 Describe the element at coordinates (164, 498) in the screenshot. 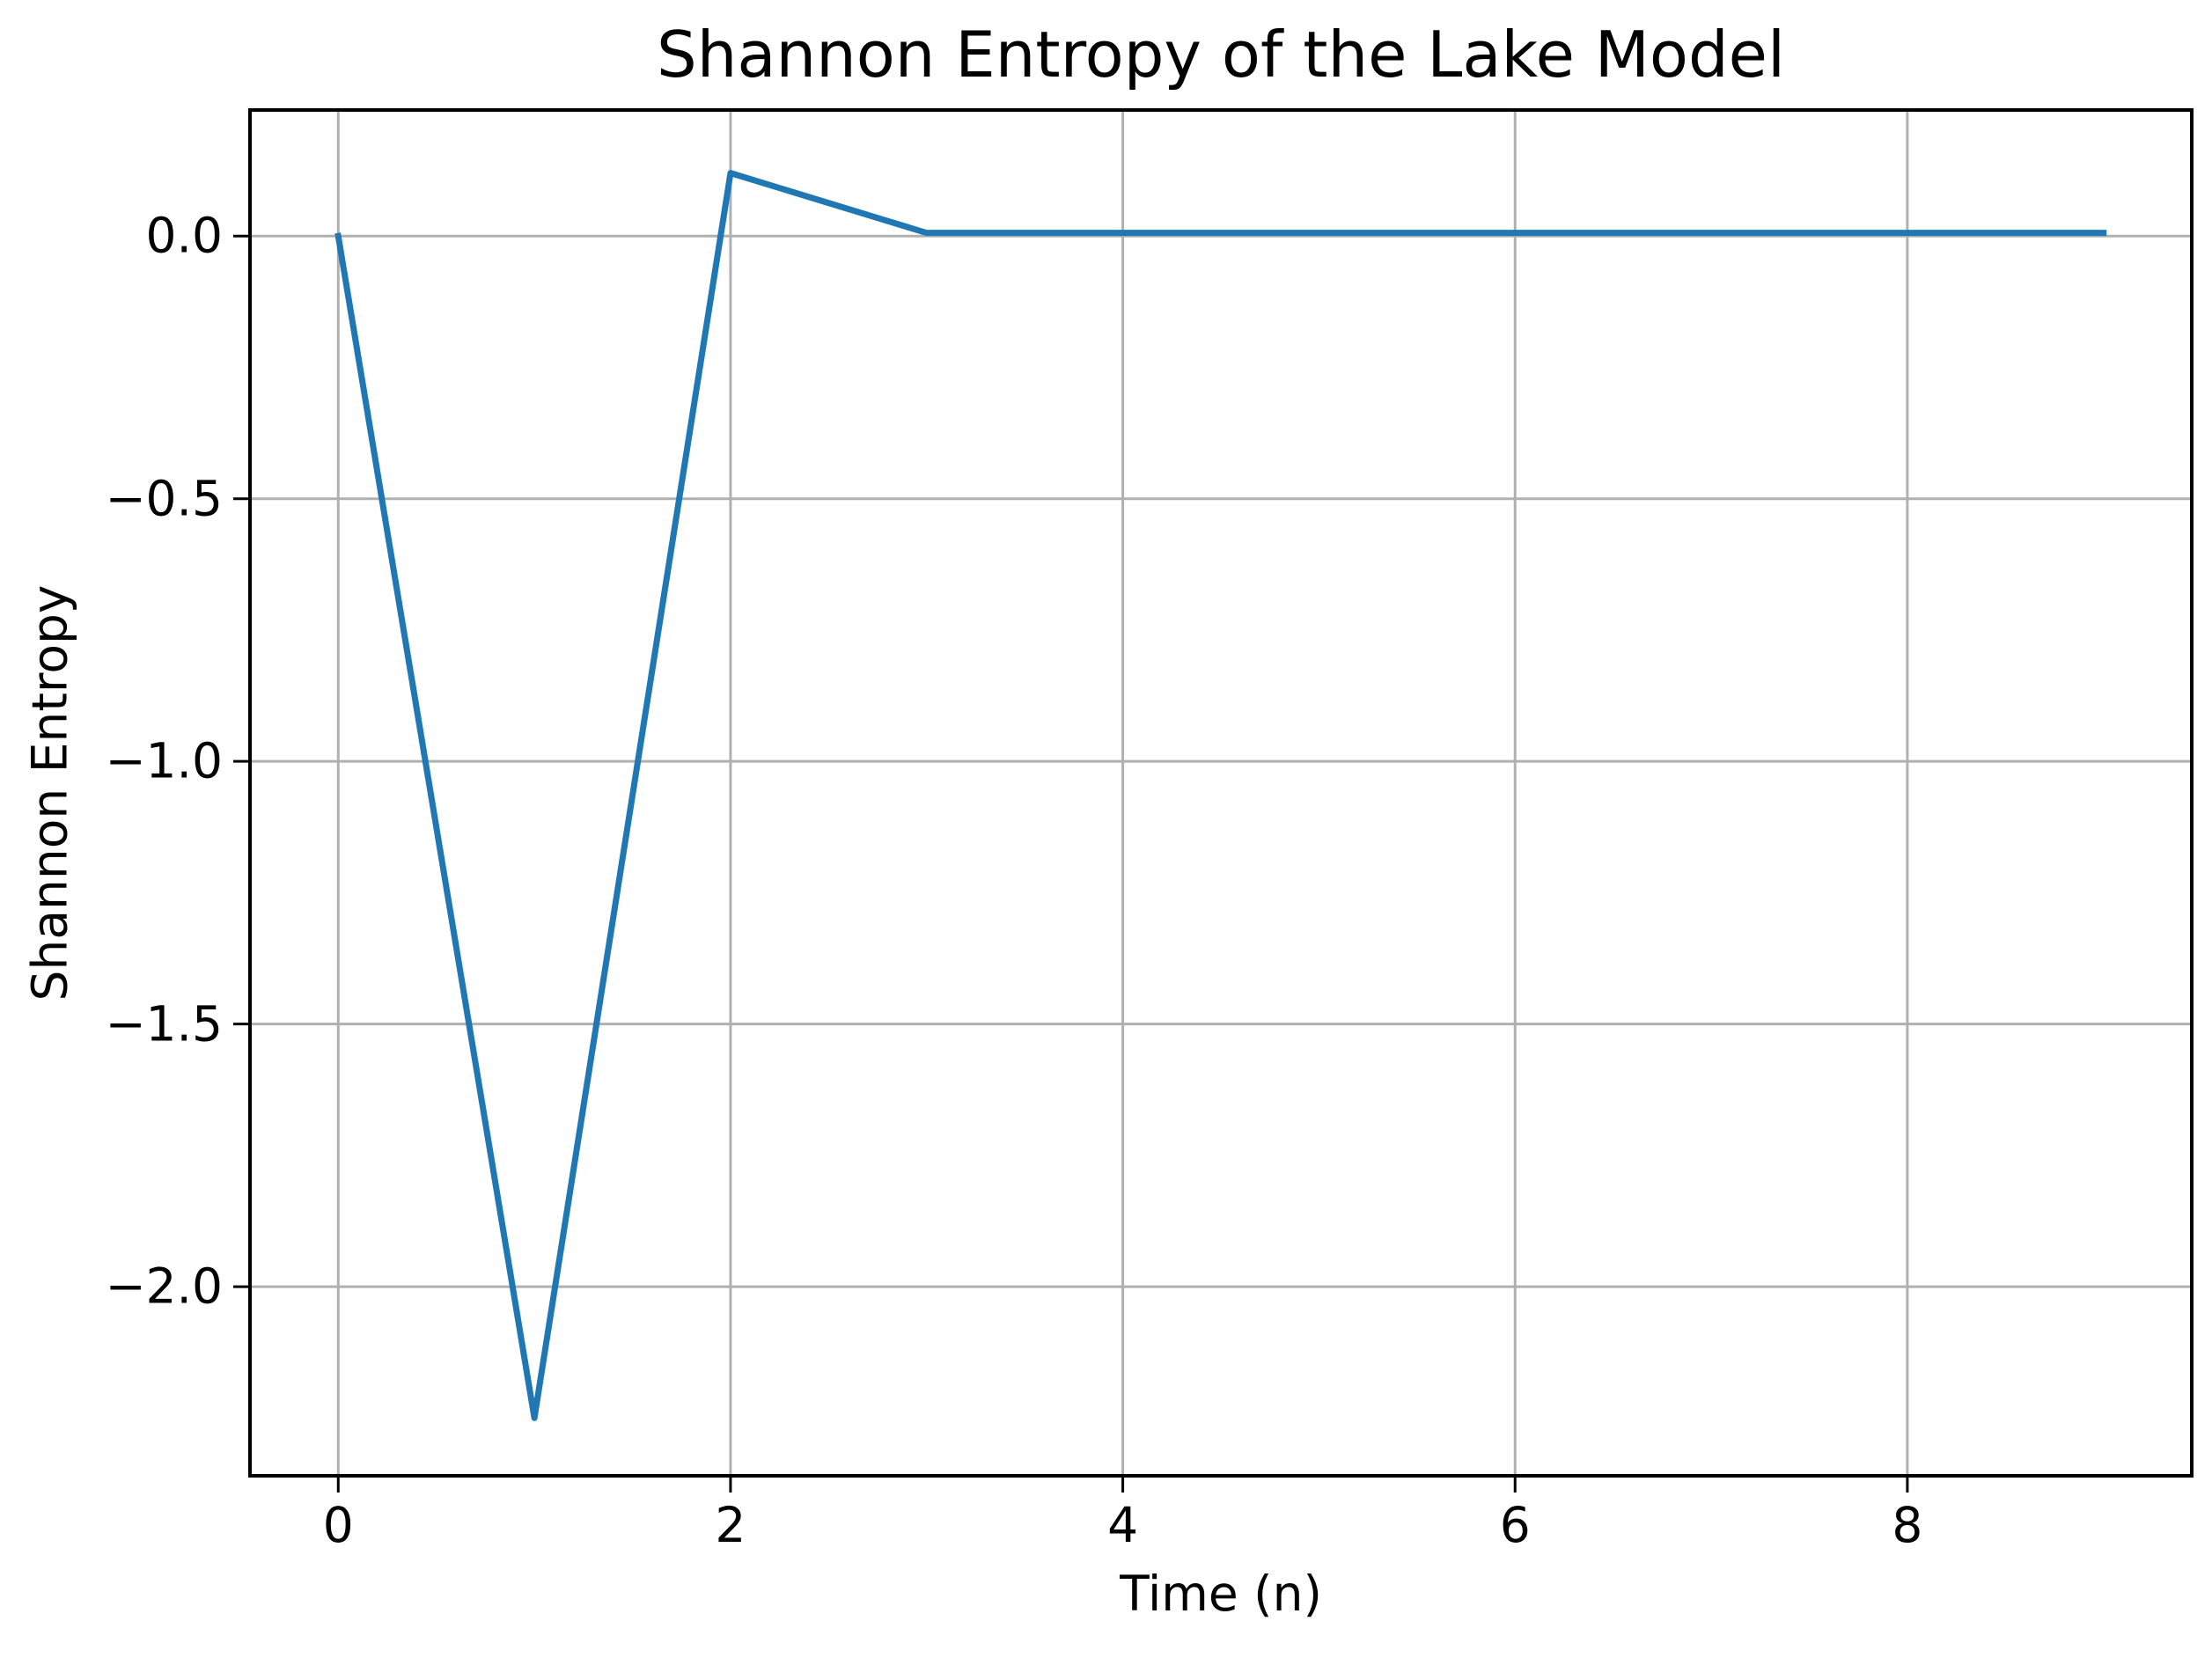

I see `y-tick-label: −0.5` at that location.